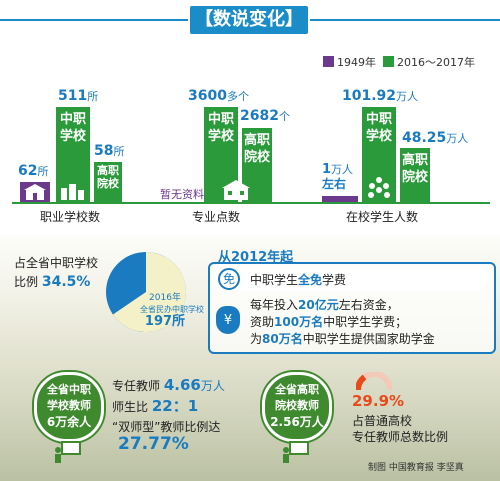 The height and width of the screenshot is (481, 500). I want to click on label-students-high: 48.25万人, so click(435, 138).